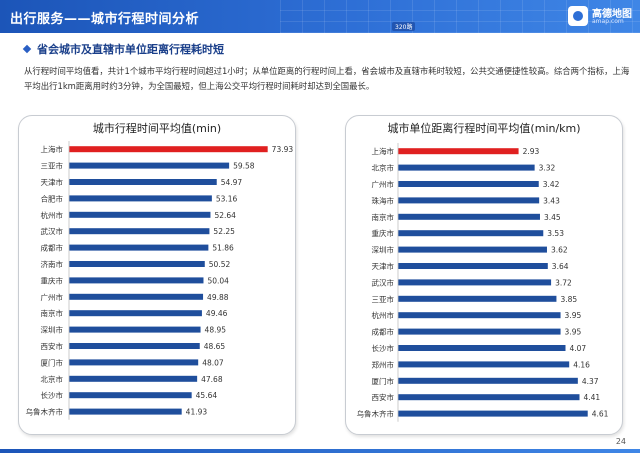 The image size is (640, 453). What do you see at coordinates (620, 441) in the screenshot?
I see `page-number: 24` at bounding box center [620, 441].